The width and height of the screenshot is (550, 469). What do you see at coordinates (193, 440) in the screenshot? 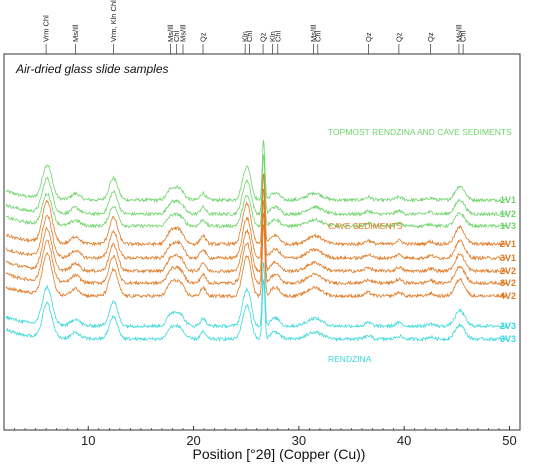
I see `x-tick-label: 20` at bounding box center [193, 440].